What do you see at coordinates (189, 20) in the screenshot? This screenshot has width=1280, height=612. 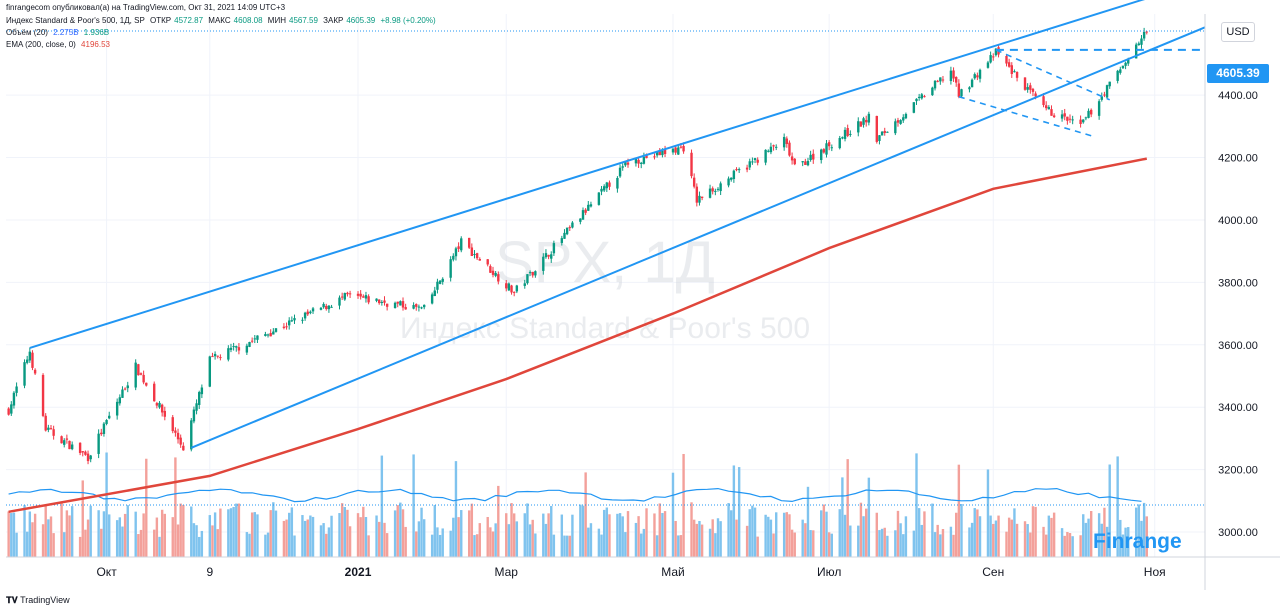 I see `open-value: 4572.87` at bounding box center [189, 20].